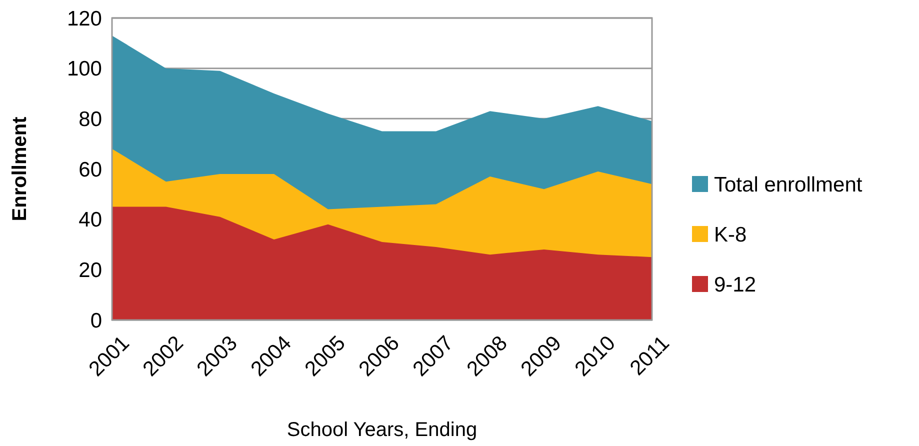 The height and width of the screenshot is (446, 919). What do you see at coordinates (382, 430) in the screenshot?
I see `x-axis-title: School Years, Ending` at bounding box center [382, 430].